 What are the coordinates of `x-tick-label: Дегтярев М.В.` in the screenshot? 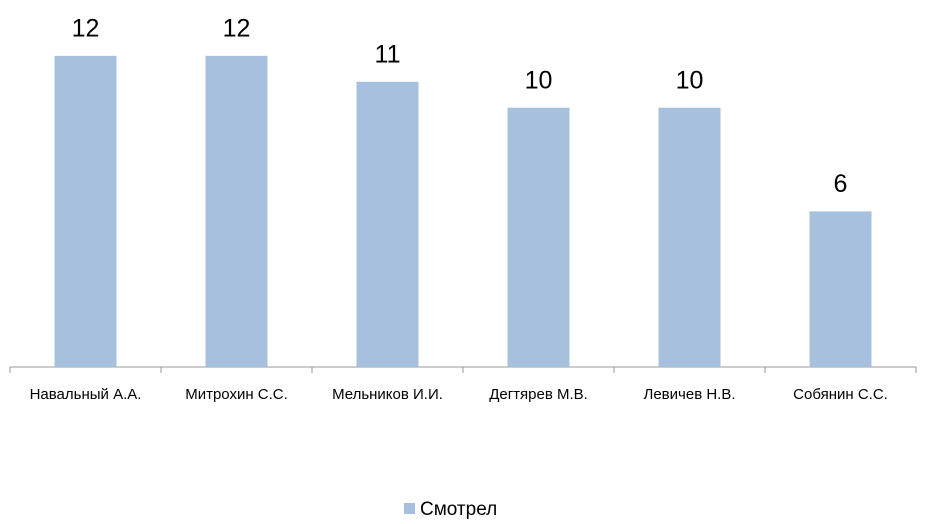 It's located at (538, 394).